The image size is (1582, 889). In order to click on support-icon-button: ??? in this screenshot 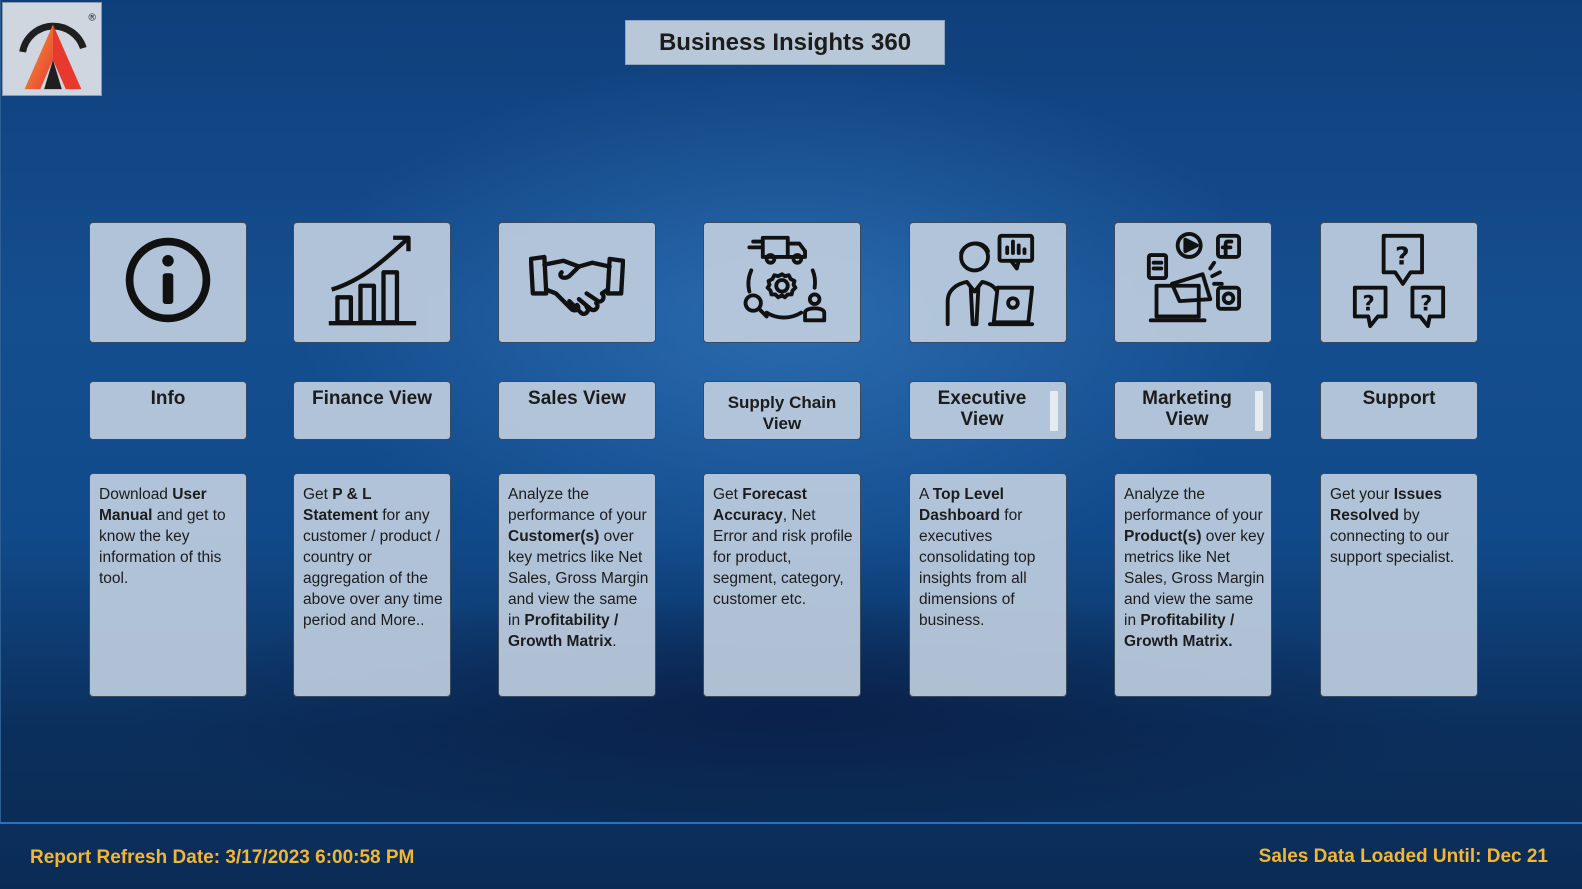, I will do `click(1399, 282)`.